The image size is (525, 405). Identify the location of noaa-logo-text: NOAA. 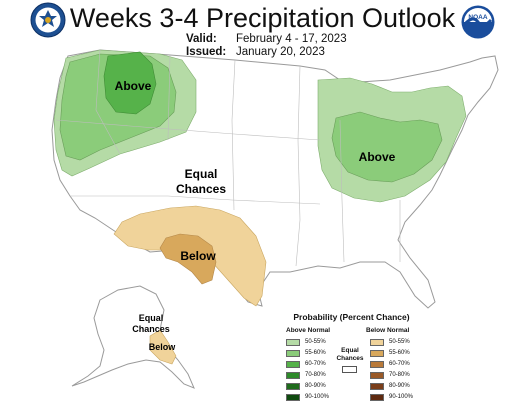
(477, 17).